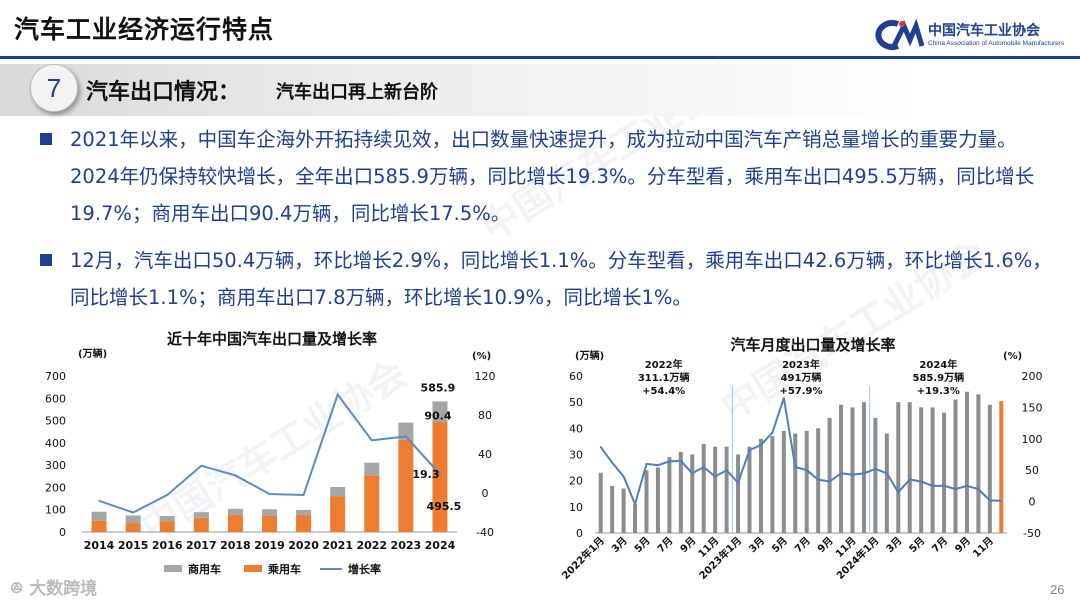  What do you see at coordinates (364, 569) in the screenshot?
I see `legend-growth-label: 增长率` at bounding box center [364, 569].